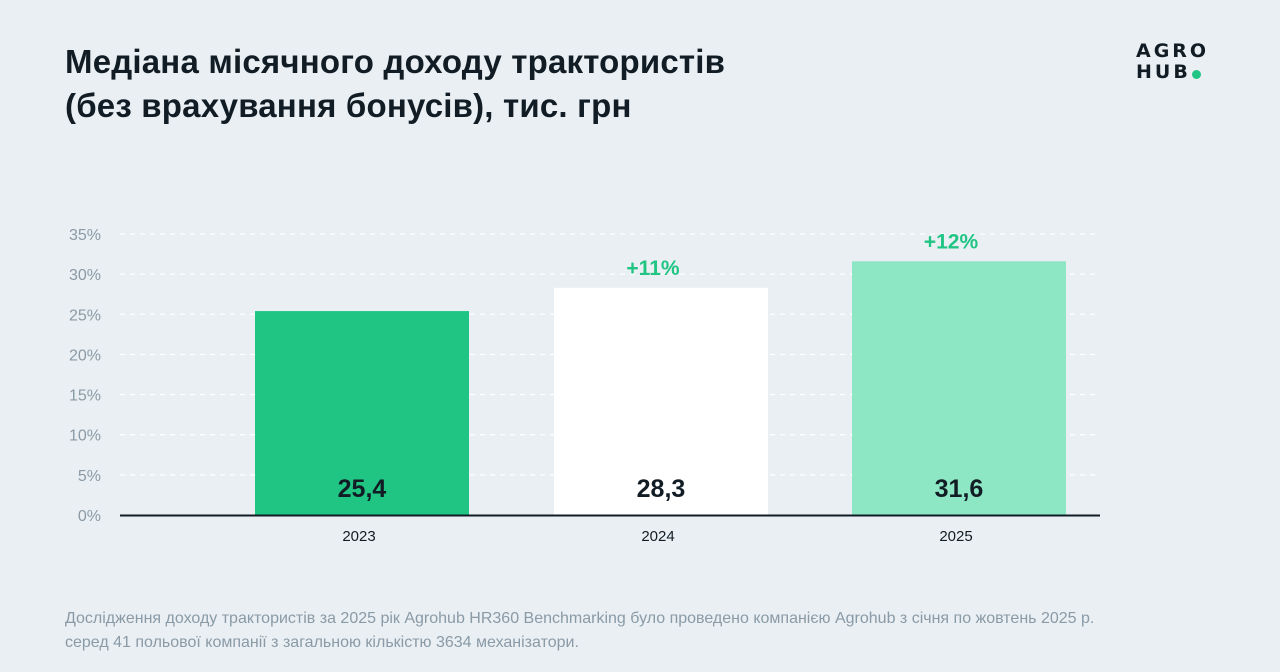 This screenshot has width=1280, height=672. Describe the element at coordinates (362, 489) in the screenshot. I see `bar-value-label: 25,4` at that location.